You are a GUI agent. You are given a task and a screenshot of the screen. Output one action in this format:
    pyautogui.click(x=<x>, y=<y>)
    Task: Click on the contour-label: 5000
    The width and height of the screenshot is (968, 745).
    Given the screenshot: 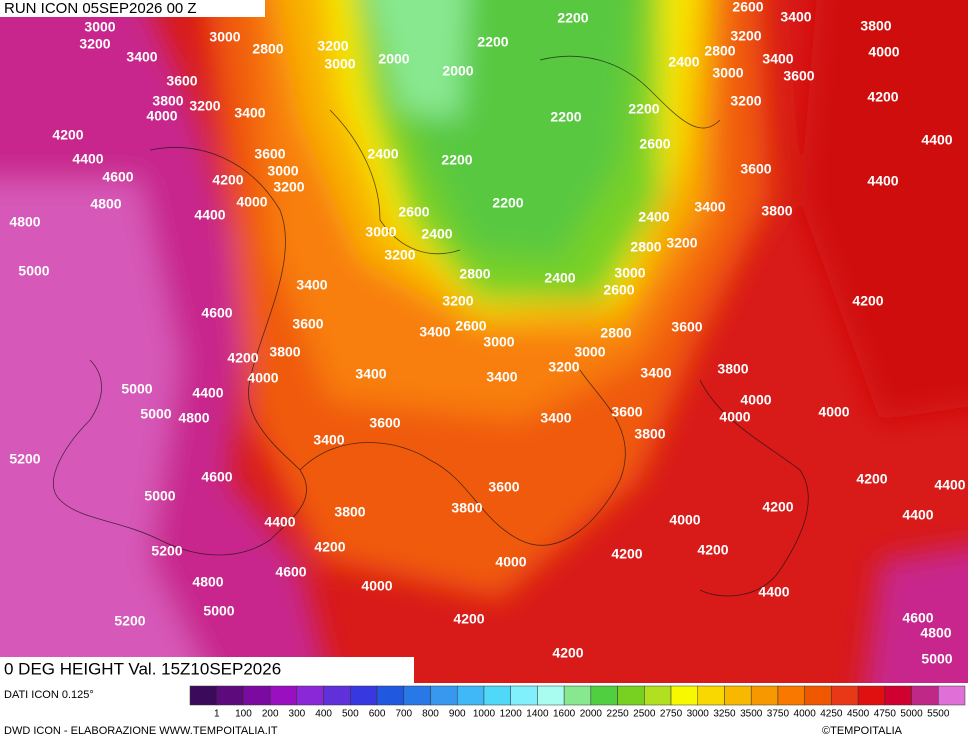 What is the action you would take?
    pyautogui.click(x=33, y=271)
    